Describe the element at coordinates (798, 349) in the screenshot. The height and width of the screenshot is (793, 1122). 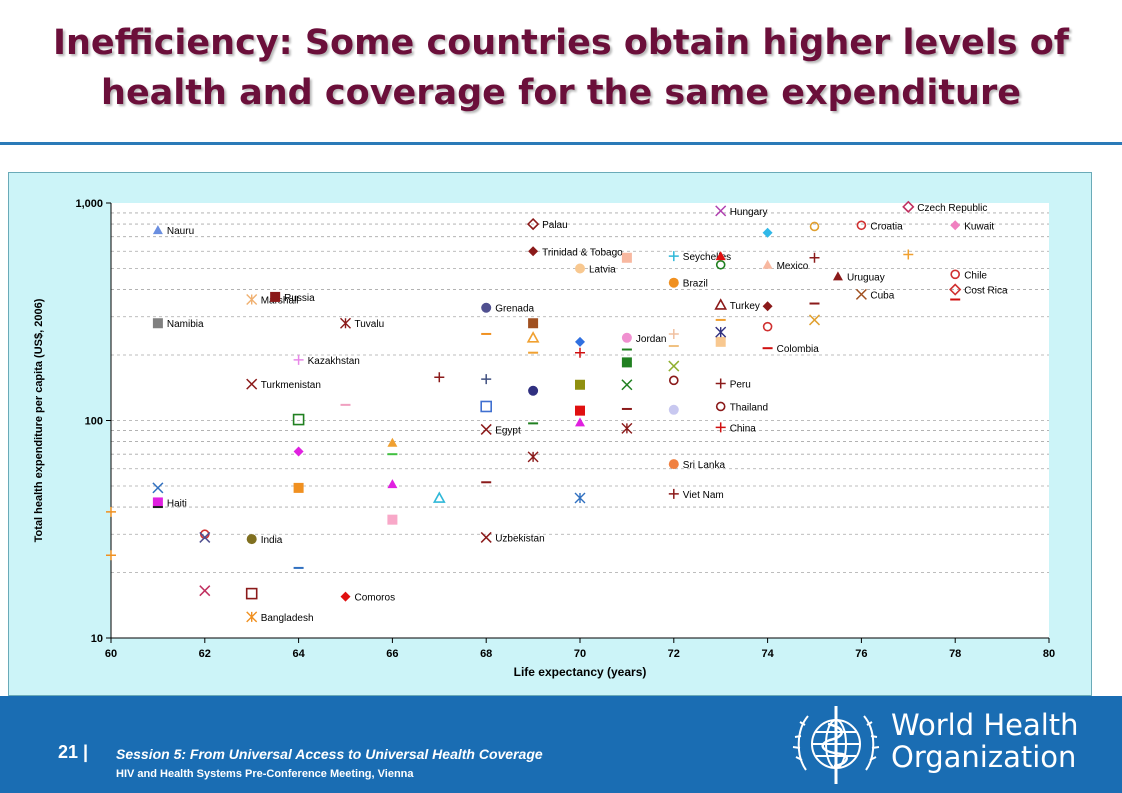
I see `point-label: Colombia` at that location.